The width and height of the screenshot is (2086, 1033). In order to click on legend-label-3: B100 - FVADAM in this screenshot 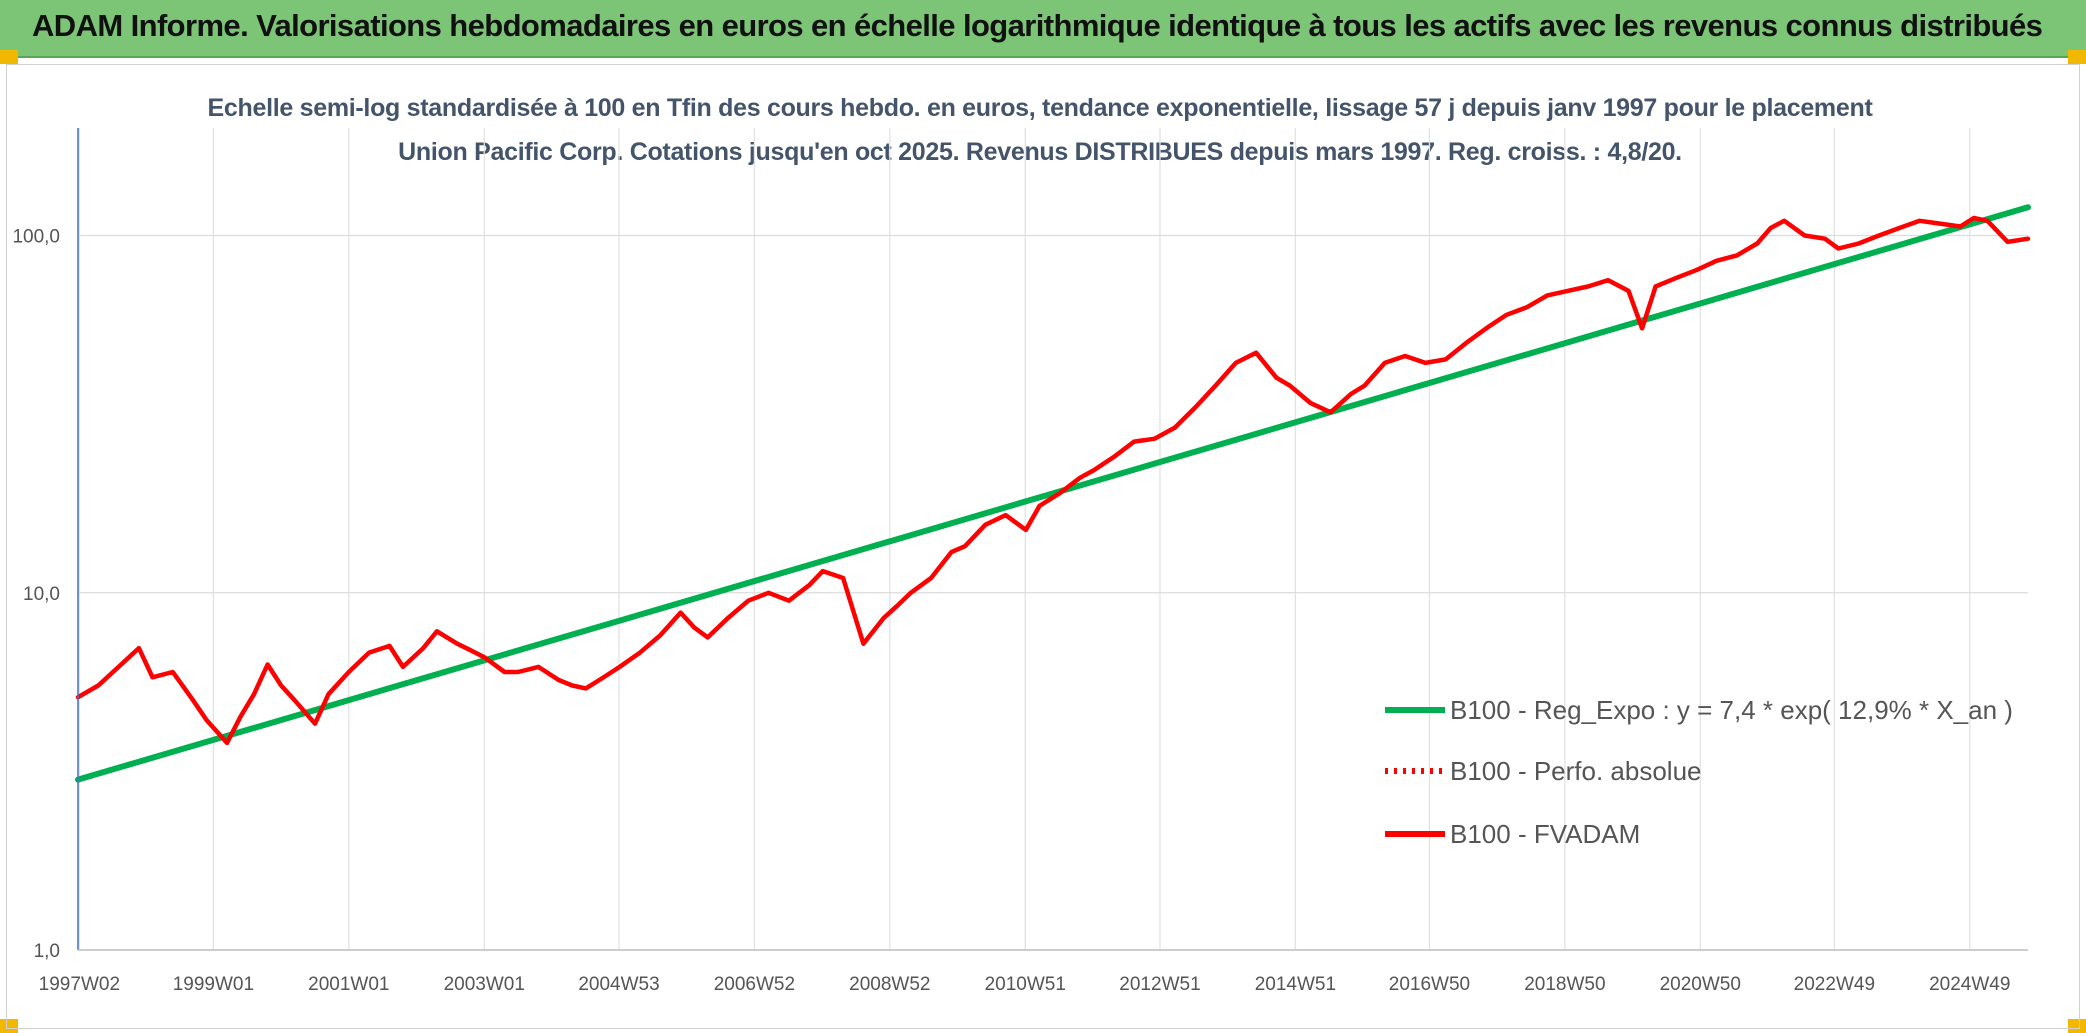, I will do `click(1545, 834)`.